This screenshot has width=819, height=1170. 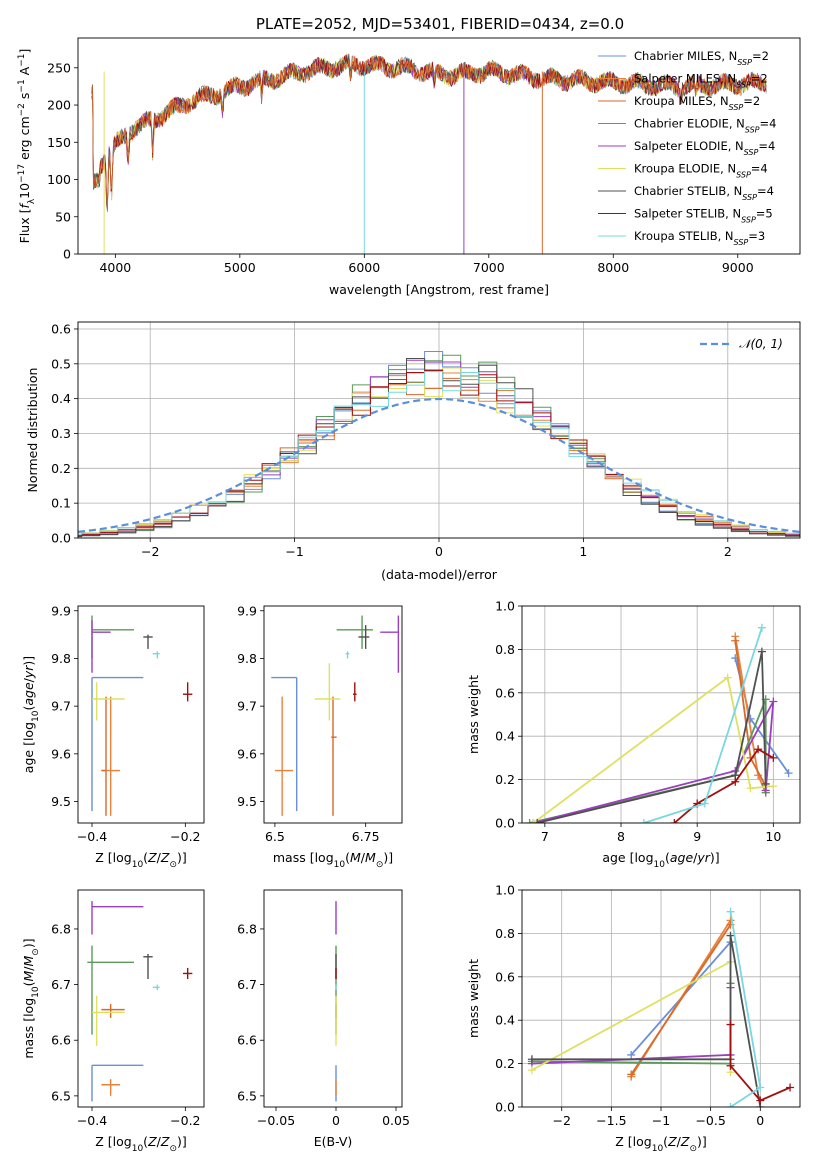 I want to click on x-tick-label: −0.4, so click(x=92, y=1120).